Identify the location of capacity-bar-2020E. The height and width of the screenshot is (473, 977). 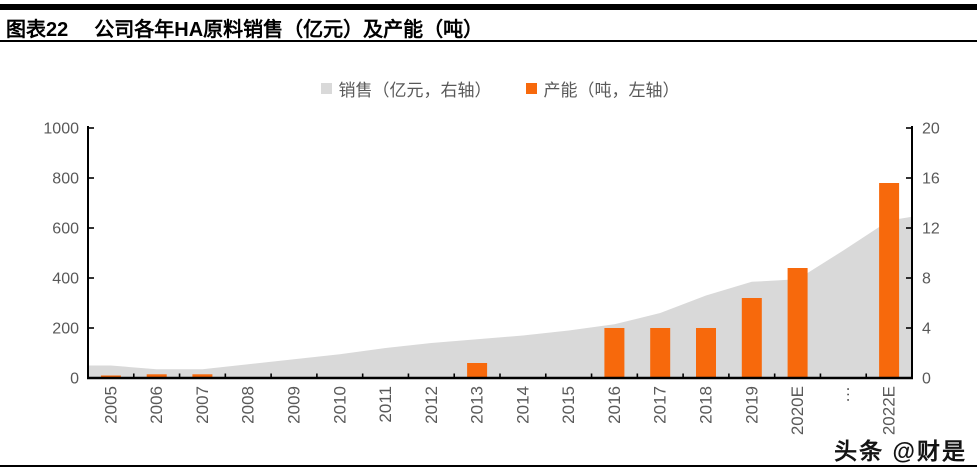
(797, 323).